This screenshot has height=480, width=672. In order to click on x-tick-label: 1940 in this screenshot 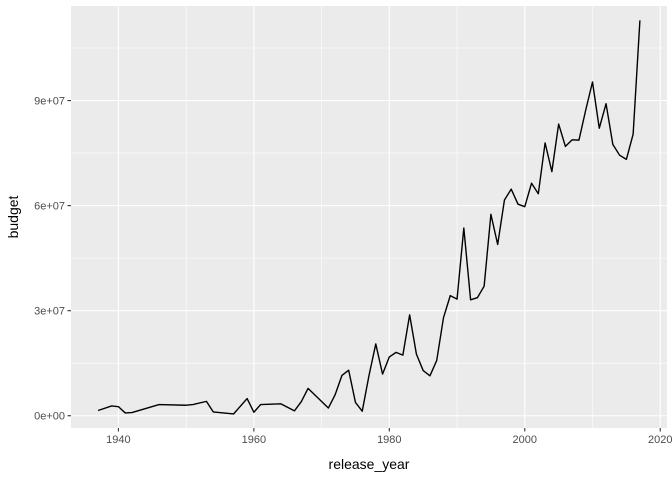, I will do `click(118, 440)`.